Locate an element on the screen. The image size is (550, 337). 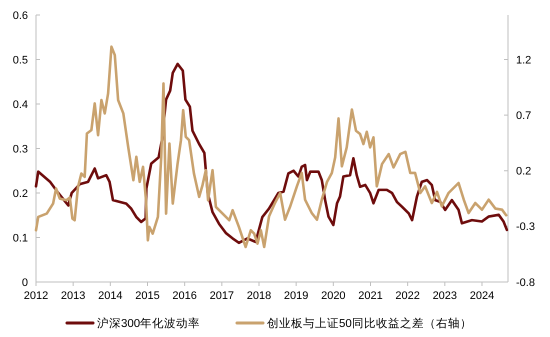
y2-tick-label: 0.7 is located at coordinates (524, 116).